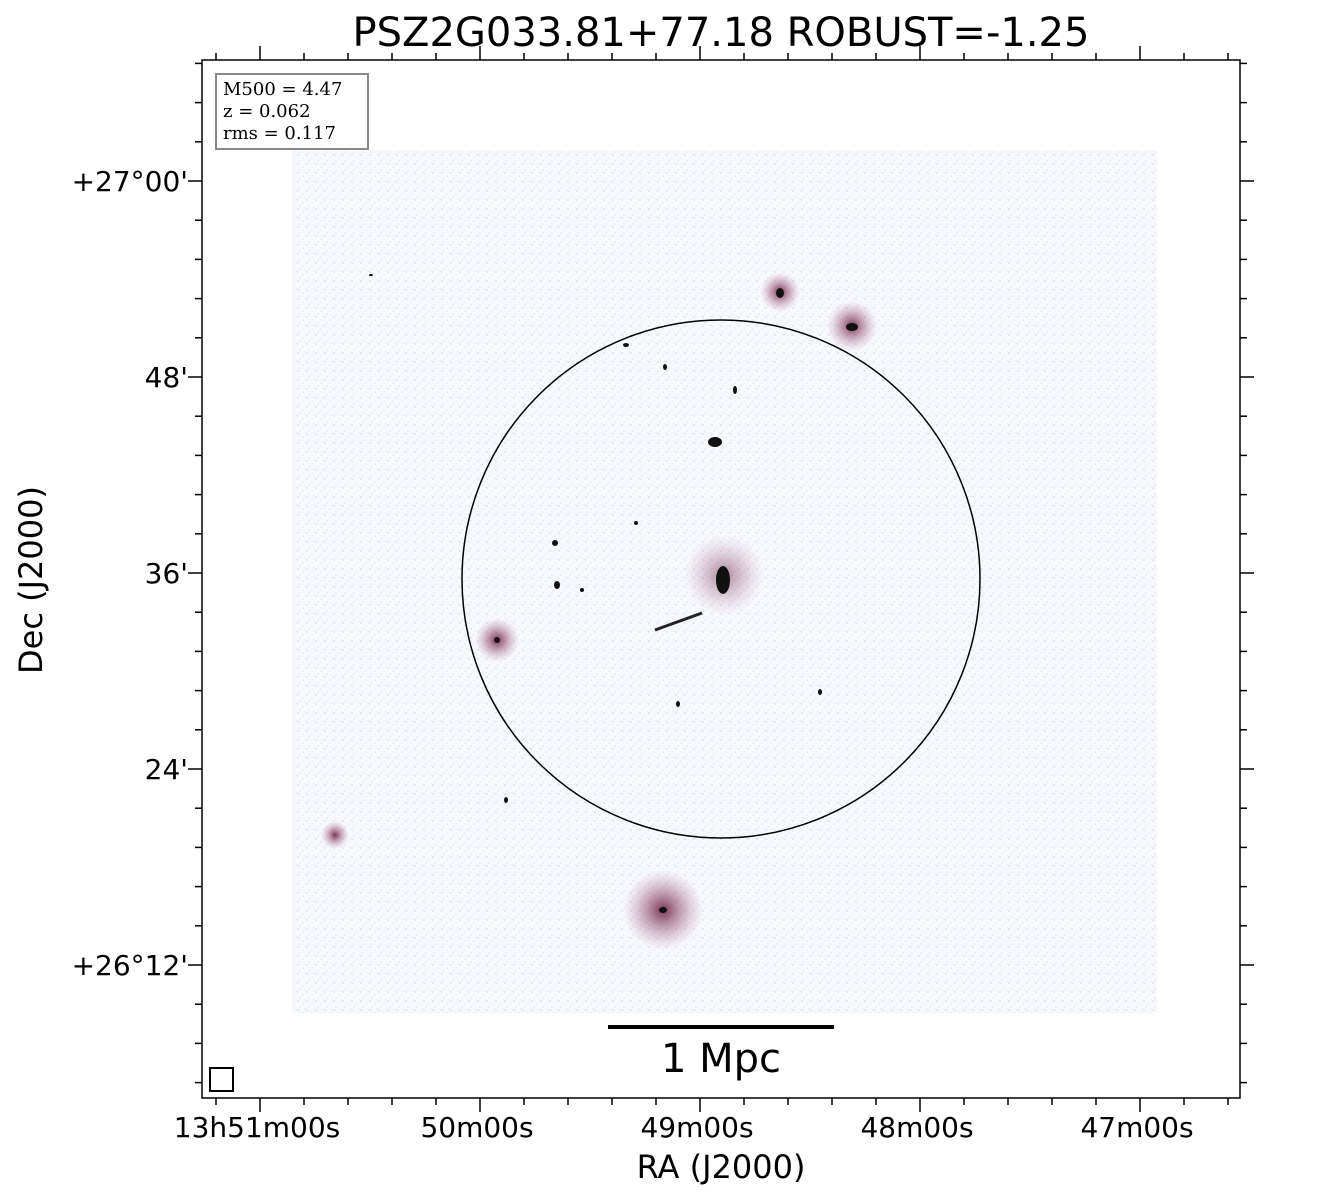 The image size is (1321, 1200). What do you see at coordinates (166, 769) in the screenshot?
I see `y-tick-label: 24'` at bounding box center [166, 769].